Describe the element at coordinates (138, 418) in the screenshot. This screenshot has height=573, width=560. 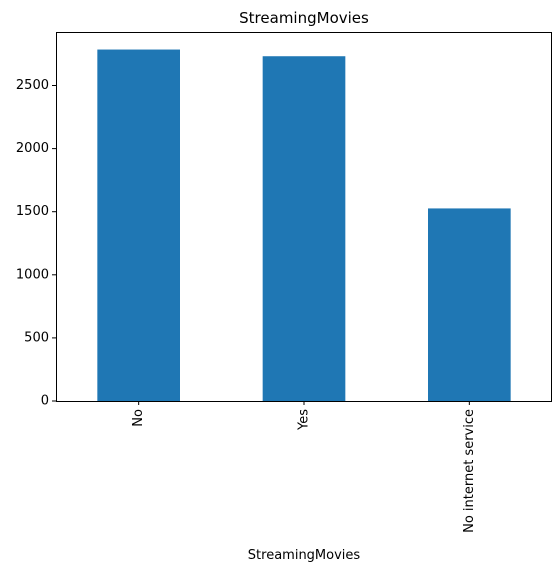
I see `x-tick-label: No` at that location.